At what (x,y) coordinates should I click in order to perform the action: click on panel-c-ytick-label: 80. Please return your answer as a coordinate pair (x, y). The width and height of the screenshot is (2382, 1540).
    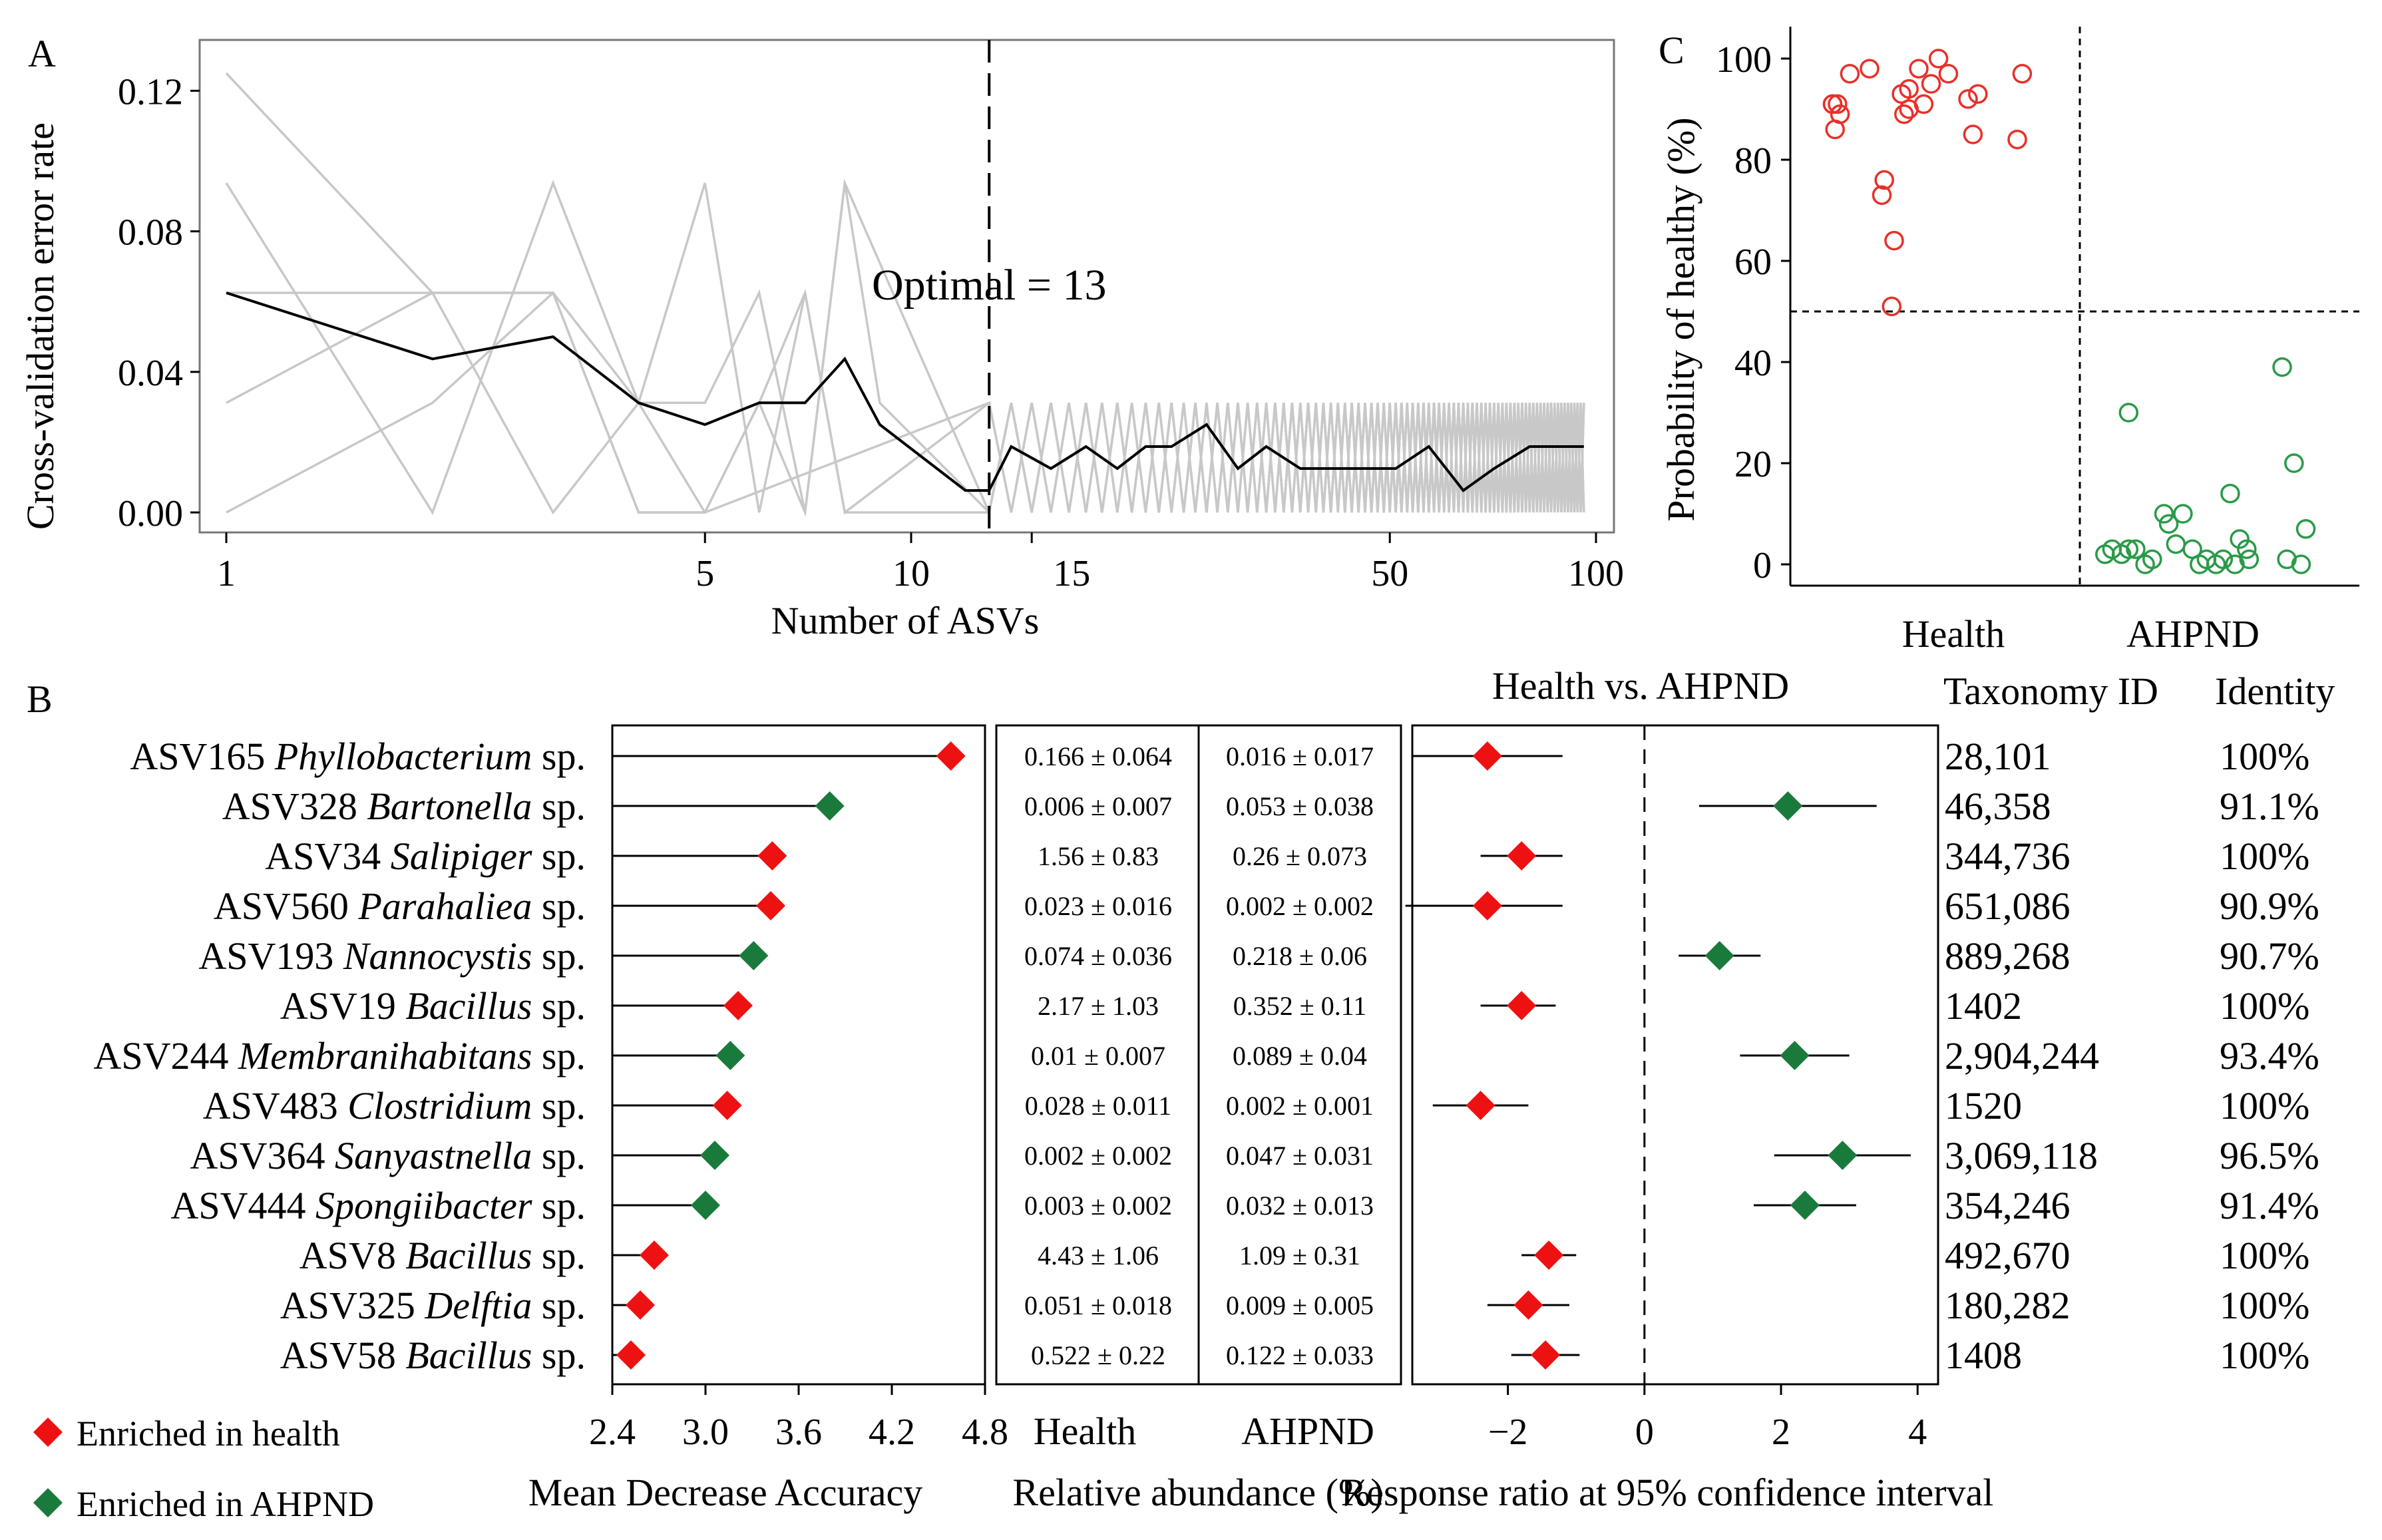
    Looking at the image, I should click on (1753, 161).